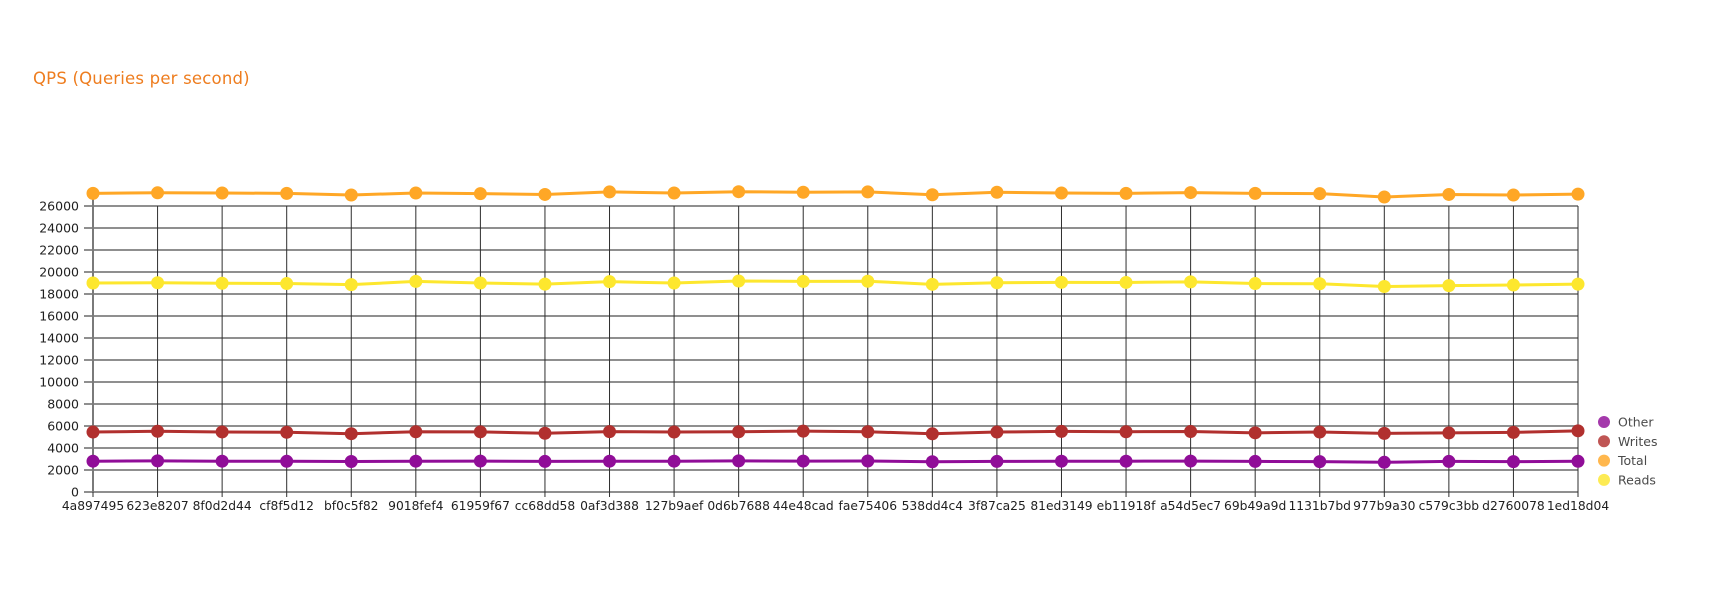  Describe the element at coordinates (1628, 441) in the screenshot. I see `legend-item-writes: Writes` at that location.